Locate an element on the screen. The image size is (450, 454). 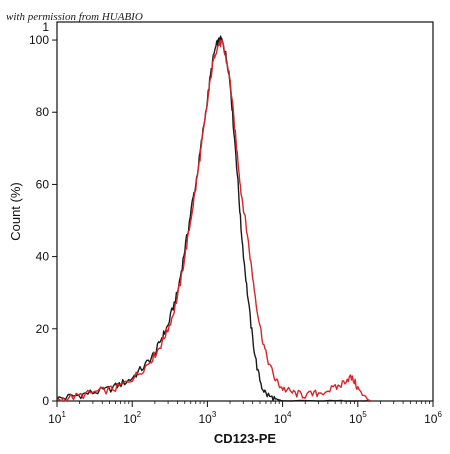
x-tick-label: 10⁶ is located at coordinates (433, 418).